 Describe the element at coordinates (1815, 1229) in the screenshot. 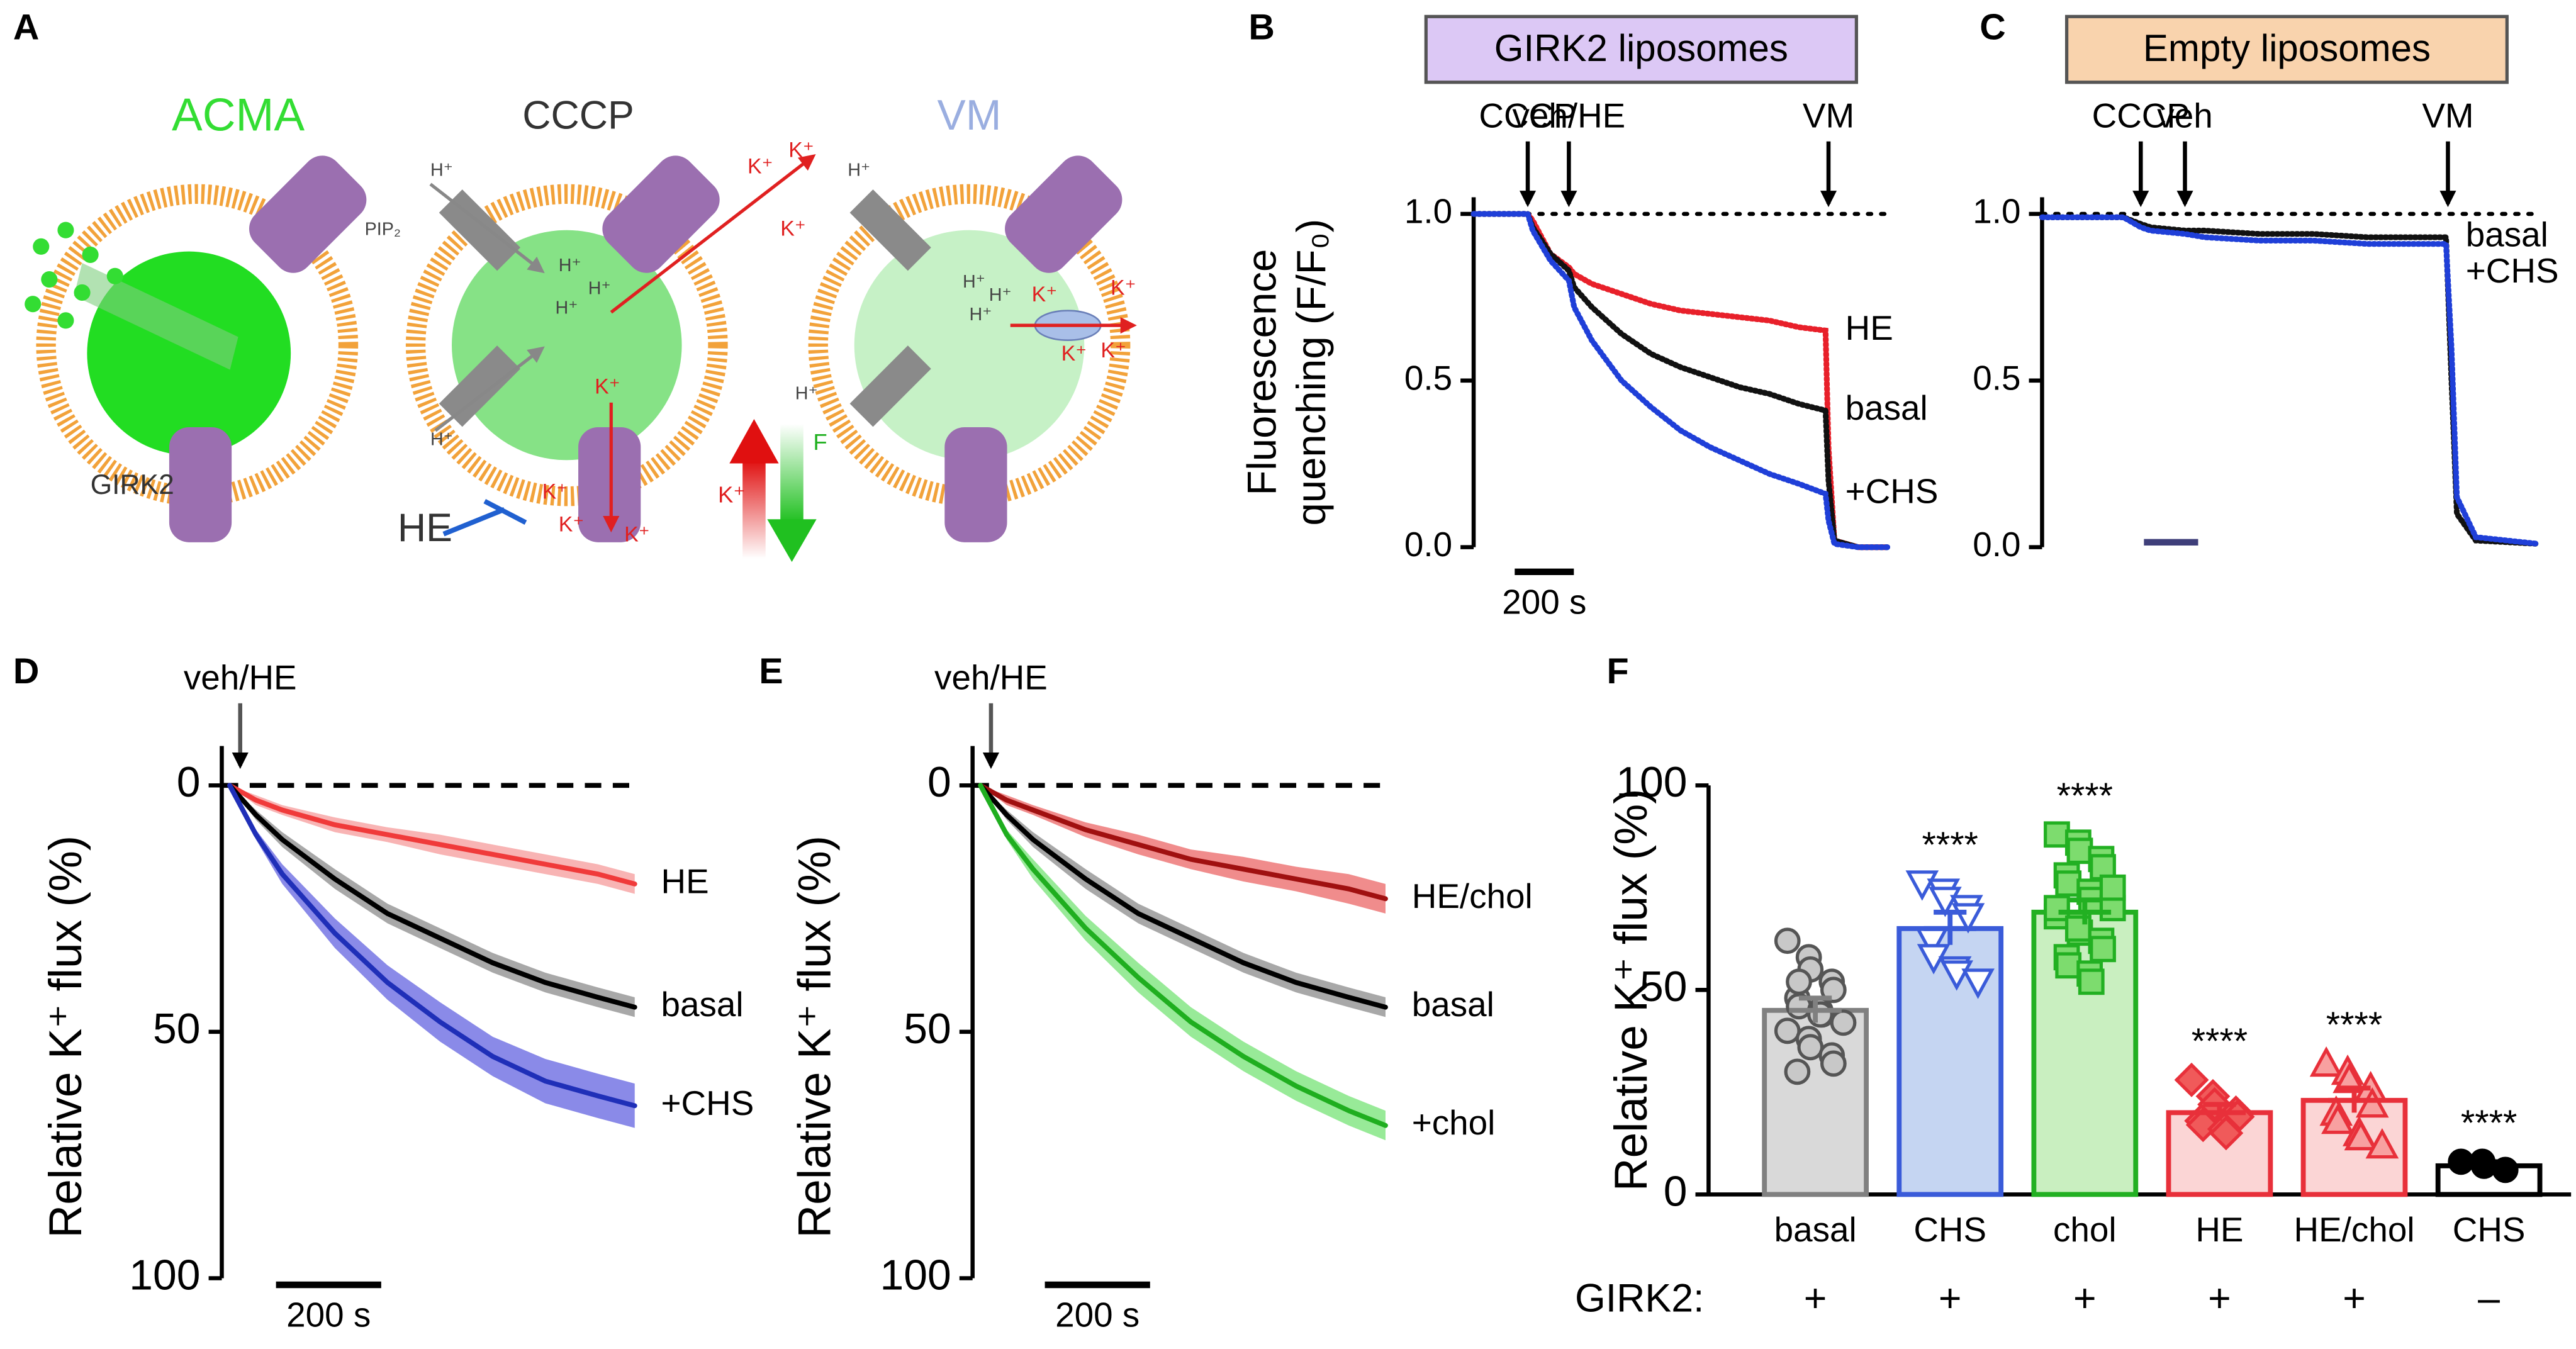

I see `x-tick-label: basal` at that location.